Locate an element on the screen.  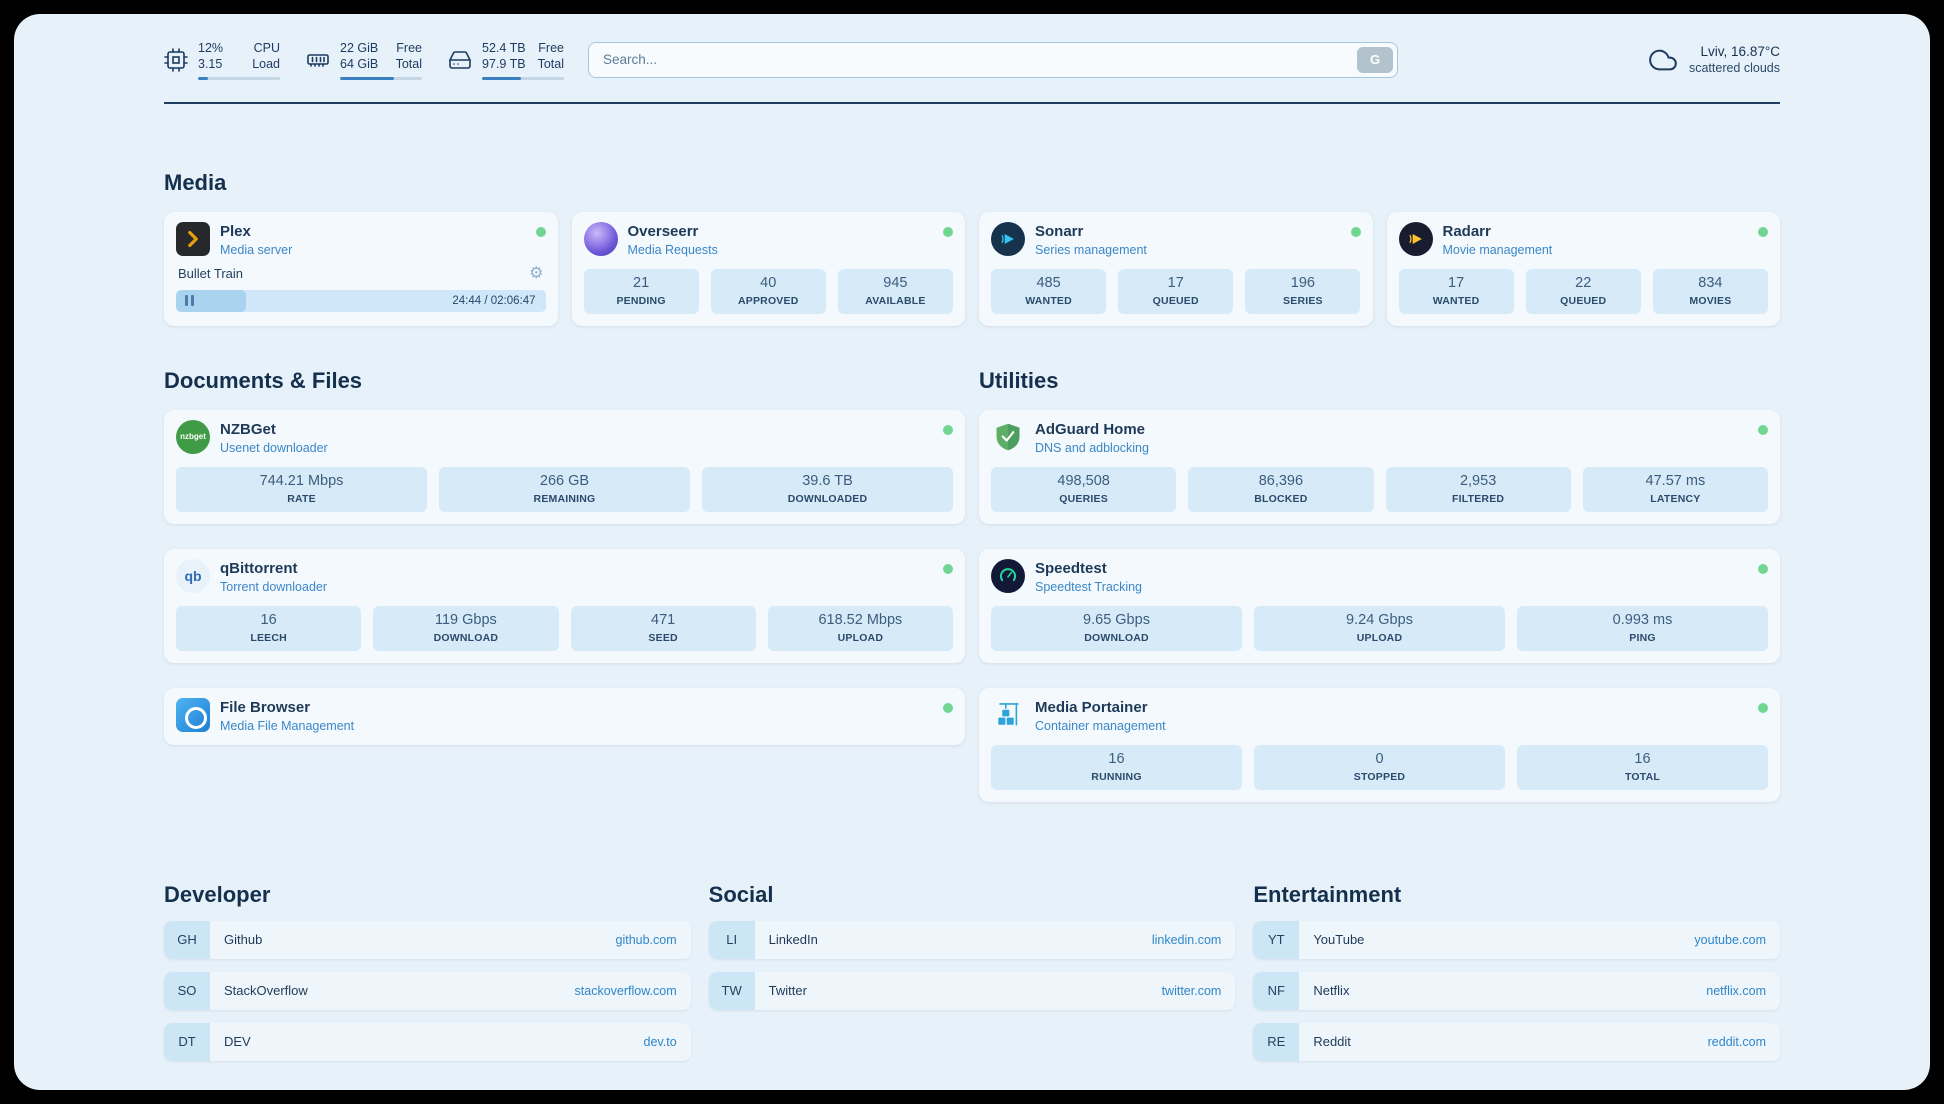
stat-value: 2,953 is located at coordinates (1478, 480).